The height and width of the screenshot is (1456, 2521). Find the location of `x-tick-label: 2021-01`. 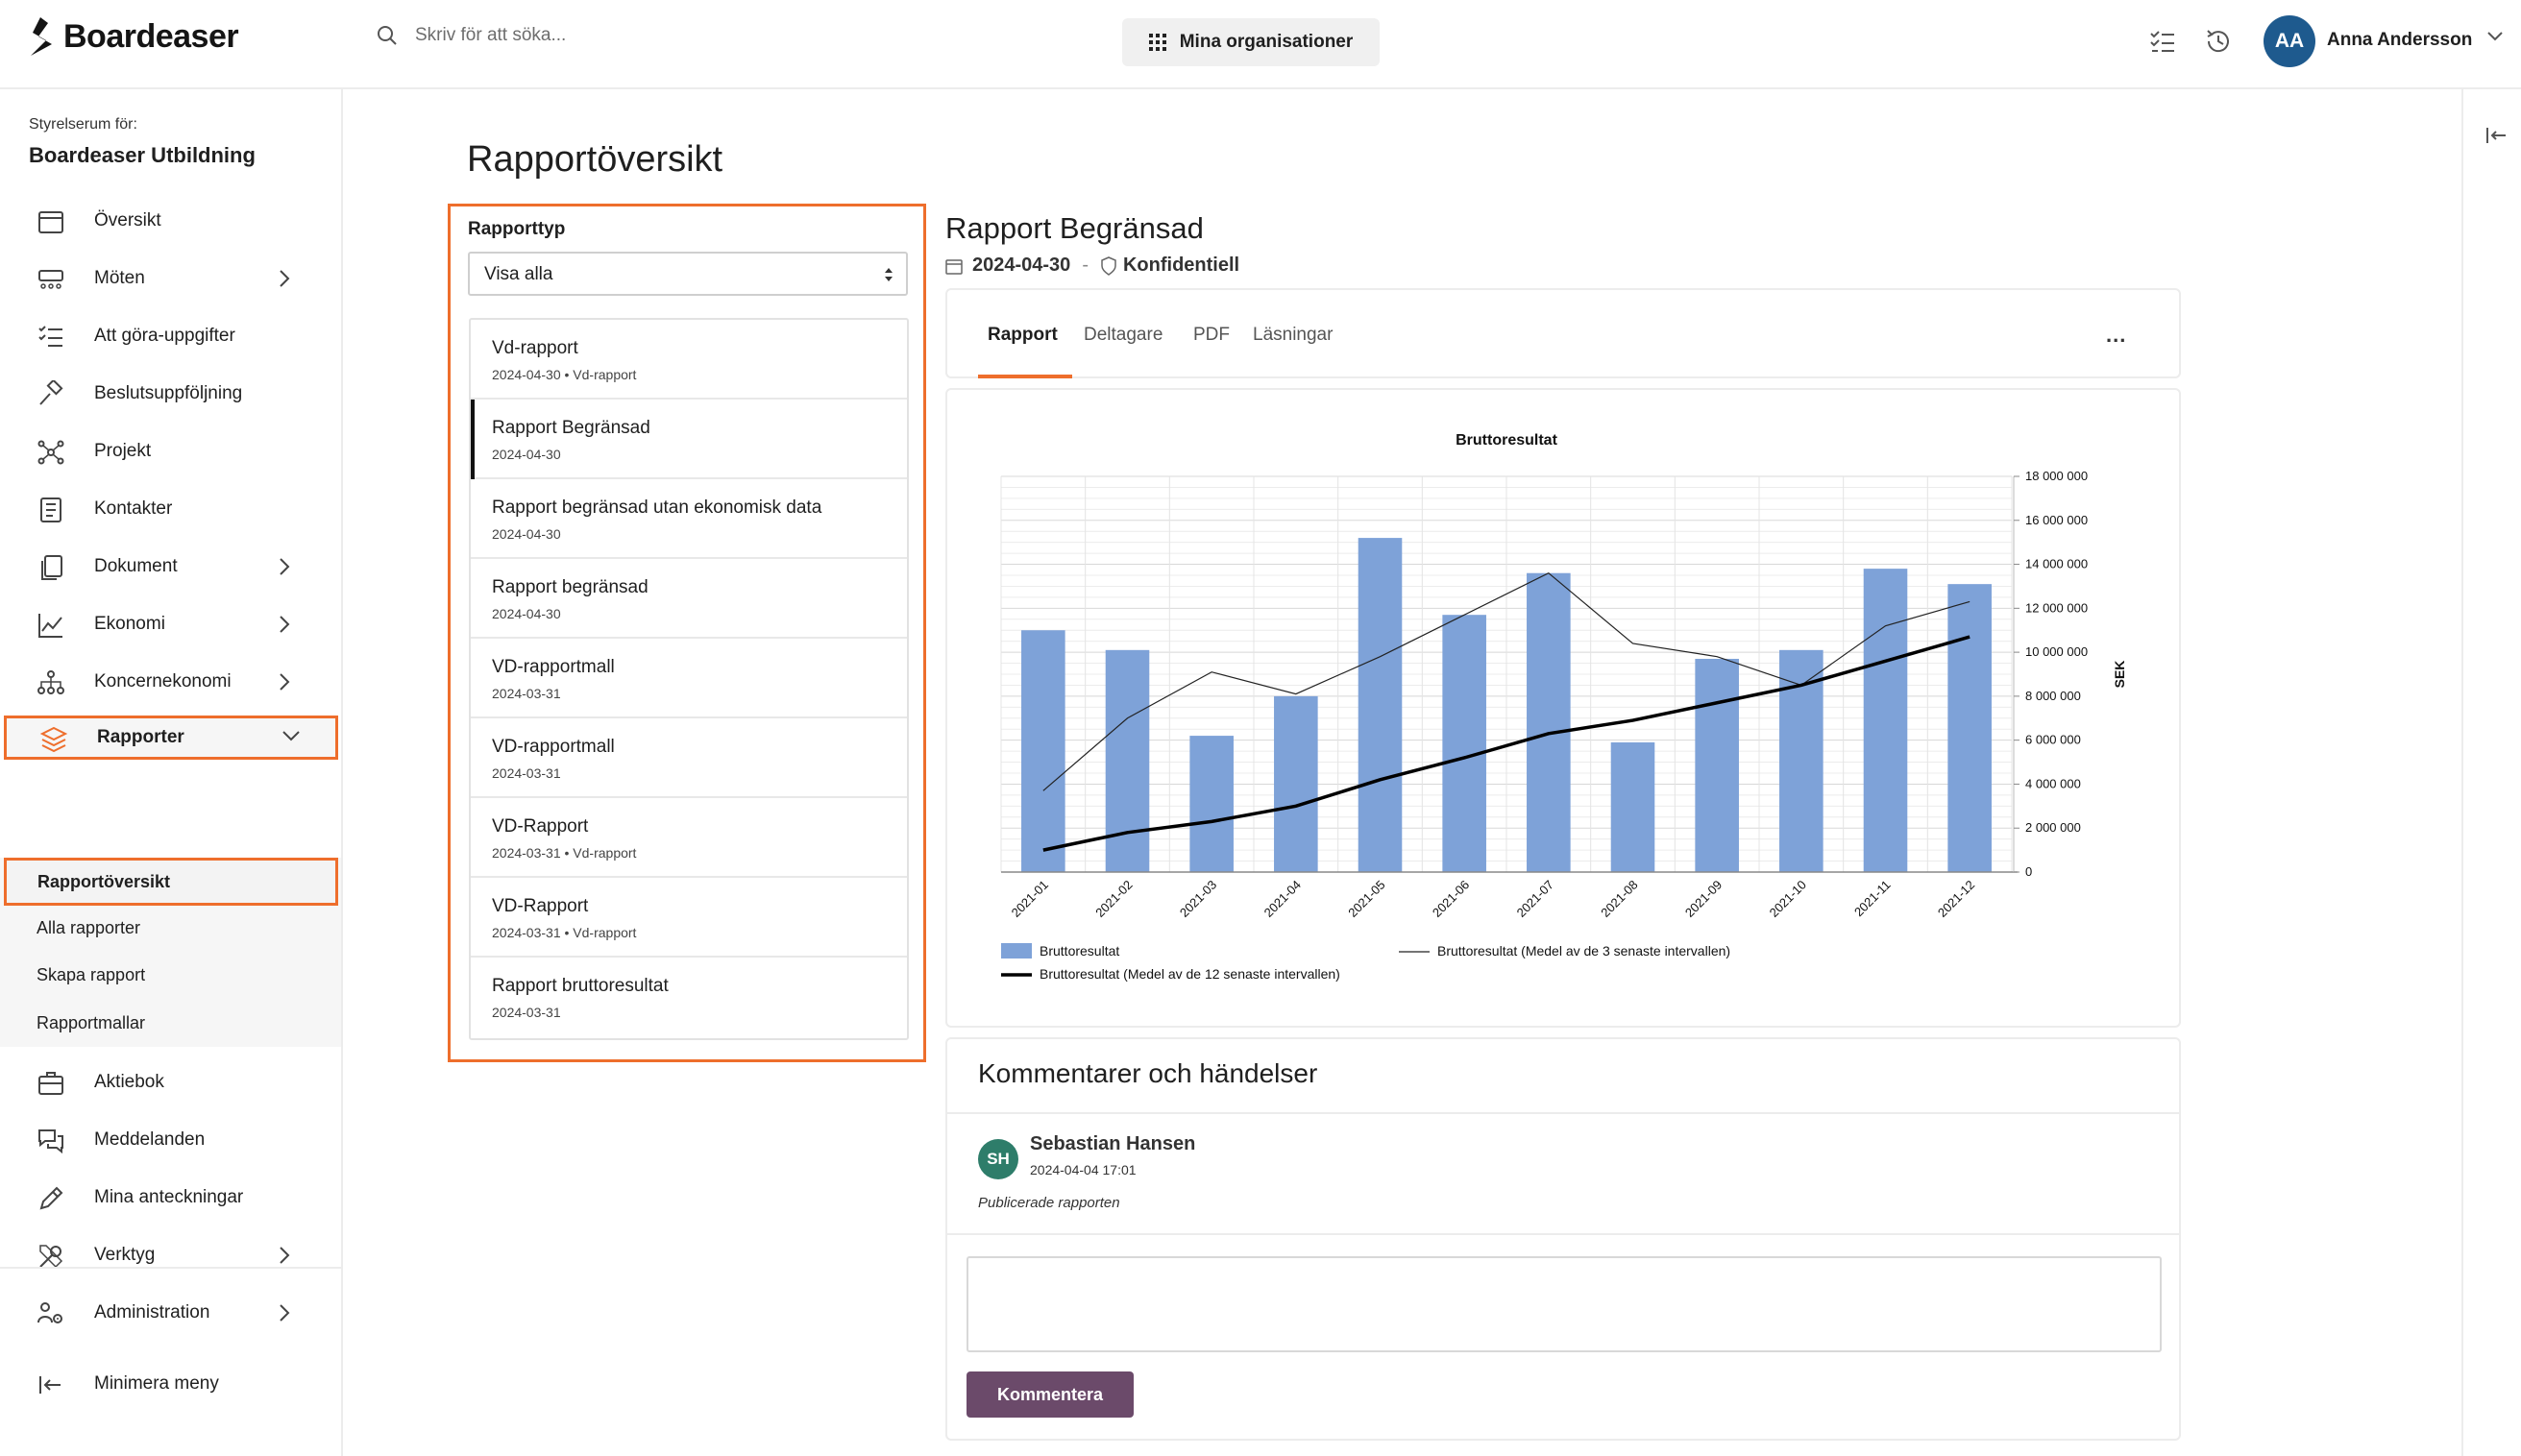

x-tick-label: 2021-01 is located at coordinates (1030, 899).